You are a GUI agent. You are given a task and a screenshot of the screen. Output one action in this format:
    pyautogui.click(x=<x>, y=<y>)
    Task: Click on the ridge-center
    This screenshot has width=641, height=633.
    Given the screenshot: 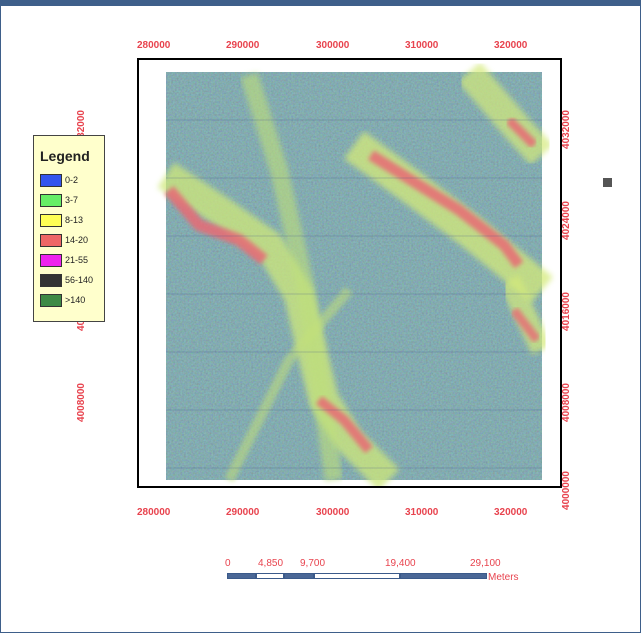 What is the action you would take?
    pyautogui.click(x=291, y=277)
    